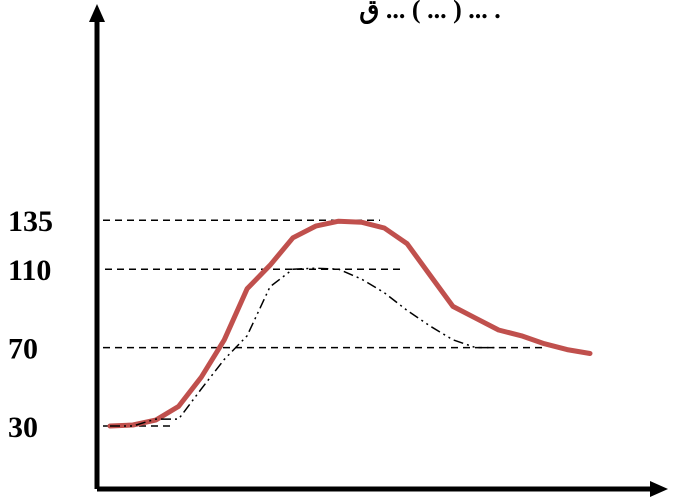  I want to click on y-tick-label-110: 110, so click(29, 270).